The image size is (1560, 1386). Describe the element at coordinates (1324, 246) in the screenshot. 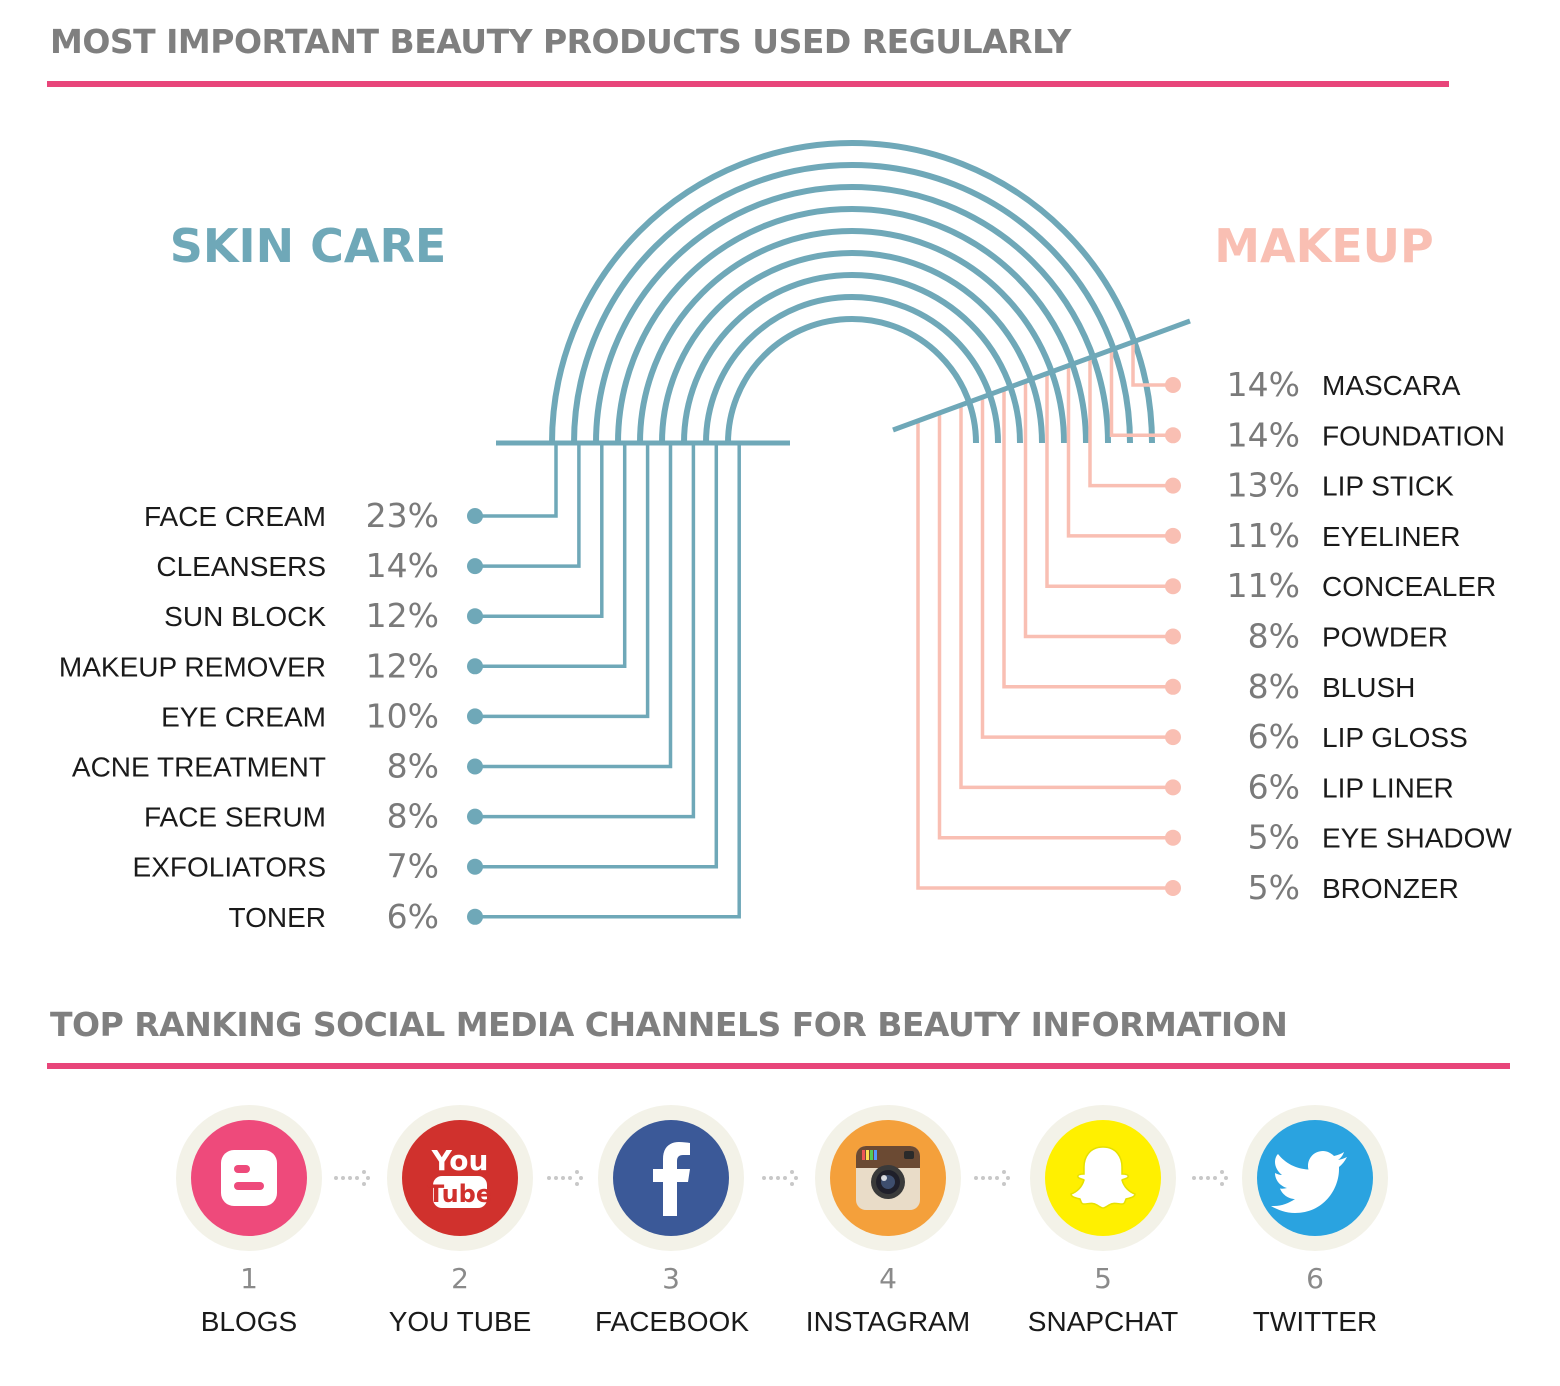

I see `makeup-group-title: MAKEUP` at that location.